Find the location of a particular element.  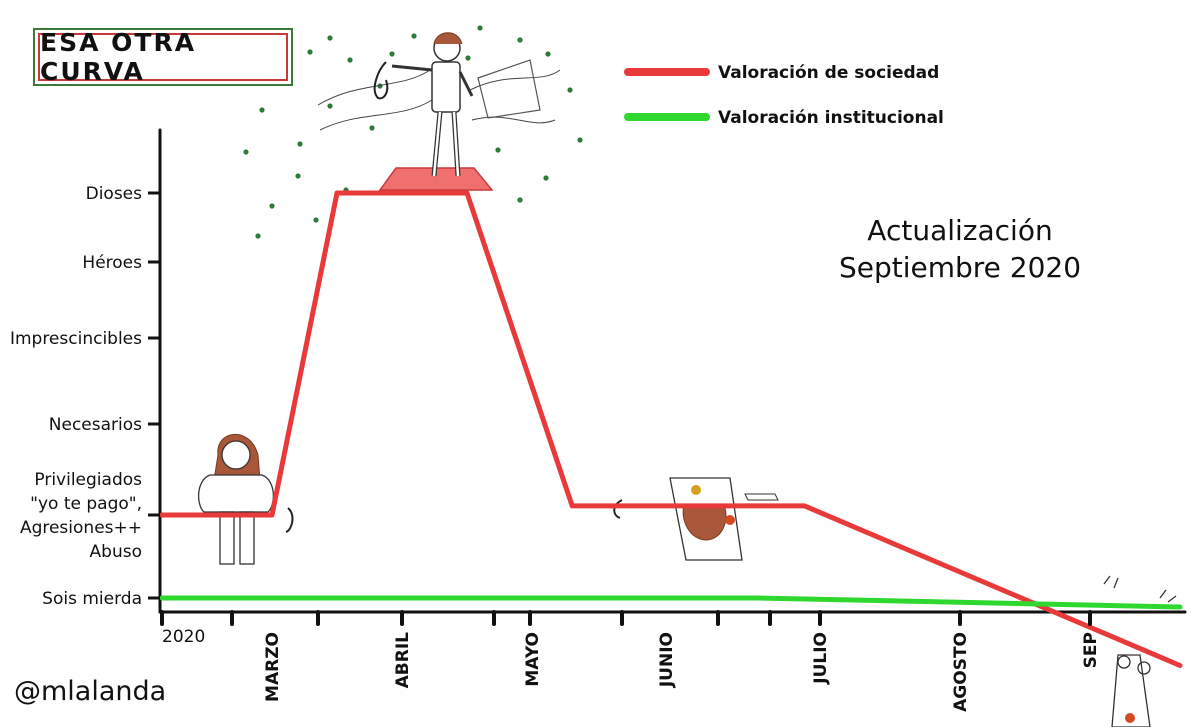

virus-particles is located at coordinates (413, 132).